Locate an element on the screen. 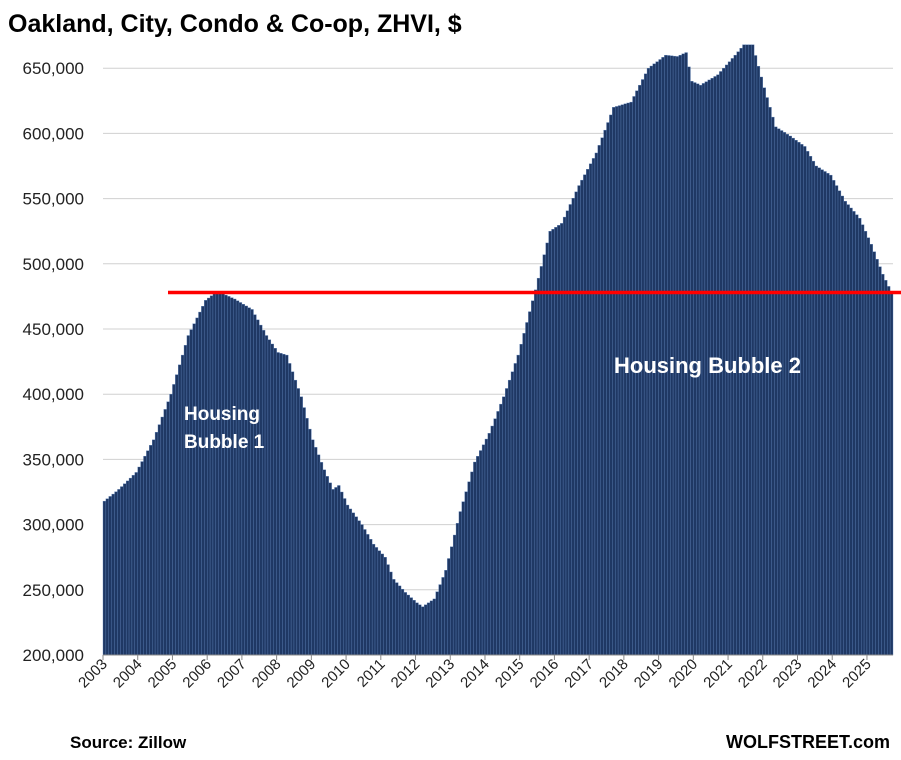 This screenshot has height=760, width=901. y-tick-label: 450,000 is located at coordinates (53, 329).